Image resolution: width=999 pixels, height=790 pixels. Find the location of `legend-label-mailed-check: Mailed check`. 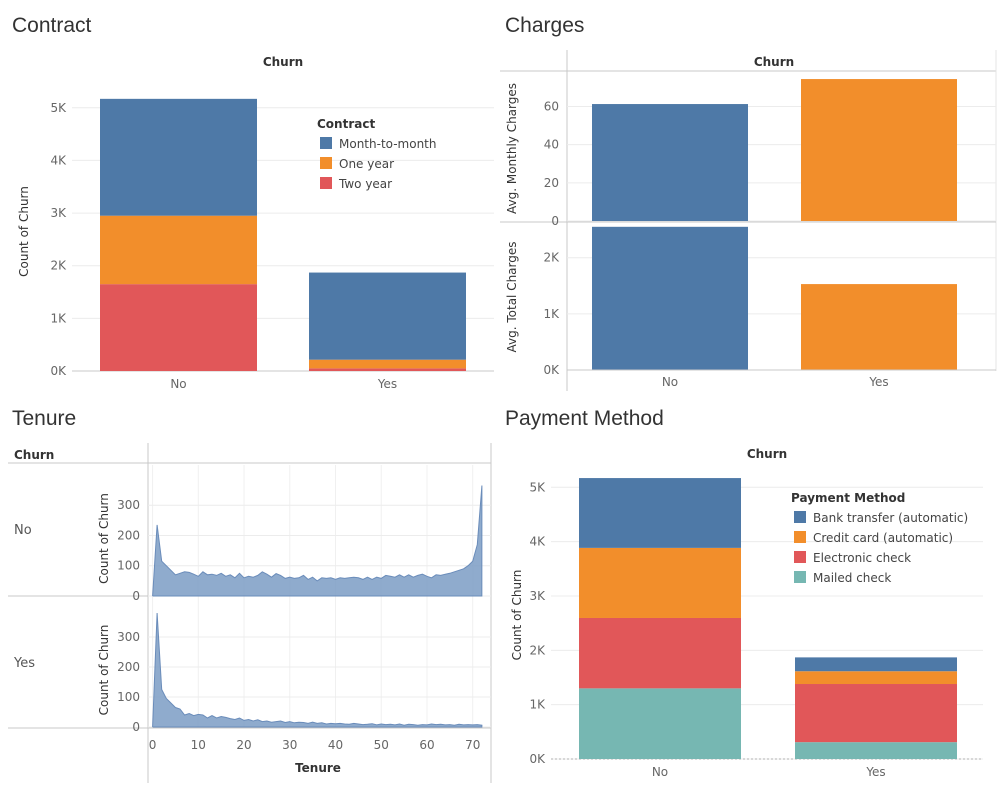

legend-label-mailed-check: Mailed check is located at coordinates (852, 578).